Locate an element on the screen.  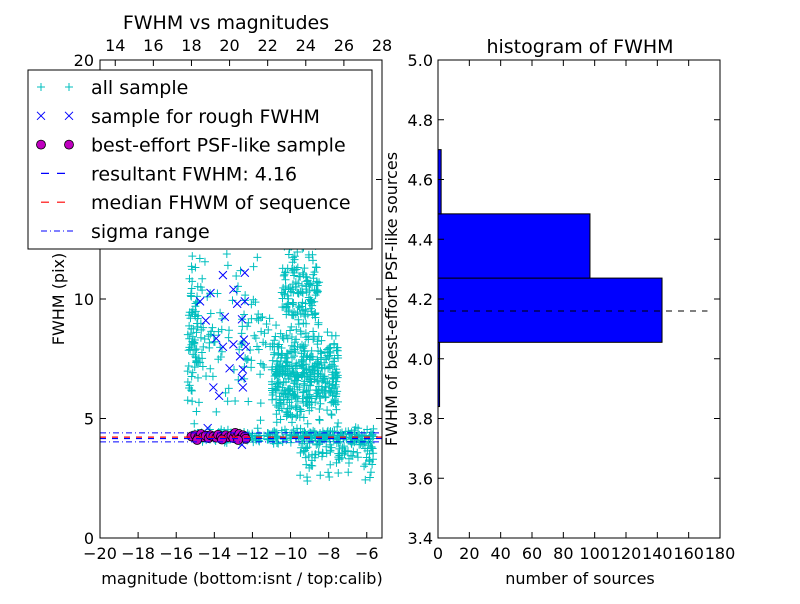
x-tick-label: 140 is located at coordinates (657, 553).